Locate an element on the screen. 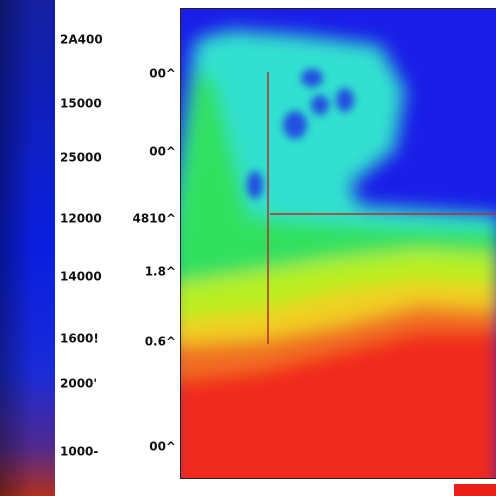  left-axis: 2A400 15000 25000 12000 14000 1600! 2000' 1000- is located at coordinates (81, 246).